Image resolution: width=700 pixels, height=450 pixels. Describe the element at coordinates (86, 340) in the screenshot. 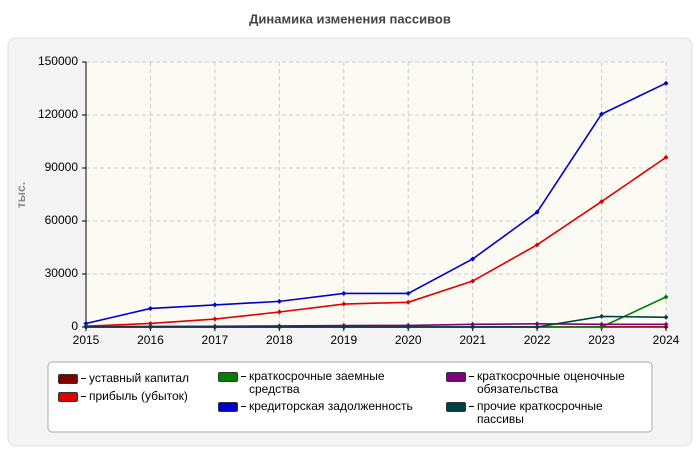

I see `x-tick-label: 2015` at that location.